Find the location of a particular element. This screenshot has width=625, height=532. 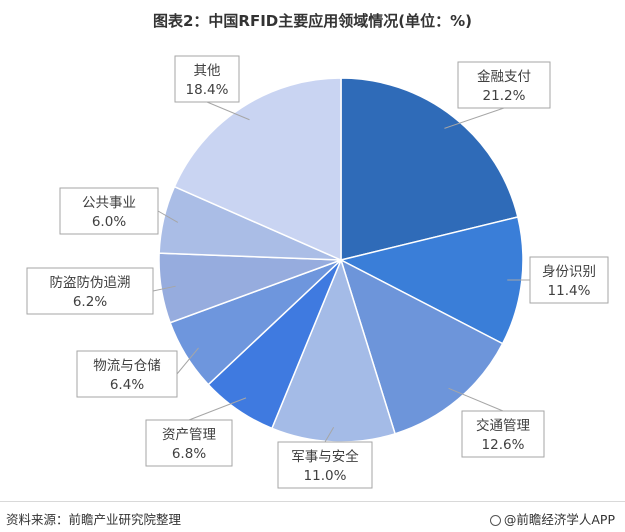

callout-1: 身份识别 11.4% is located at coordinates (558, 280).